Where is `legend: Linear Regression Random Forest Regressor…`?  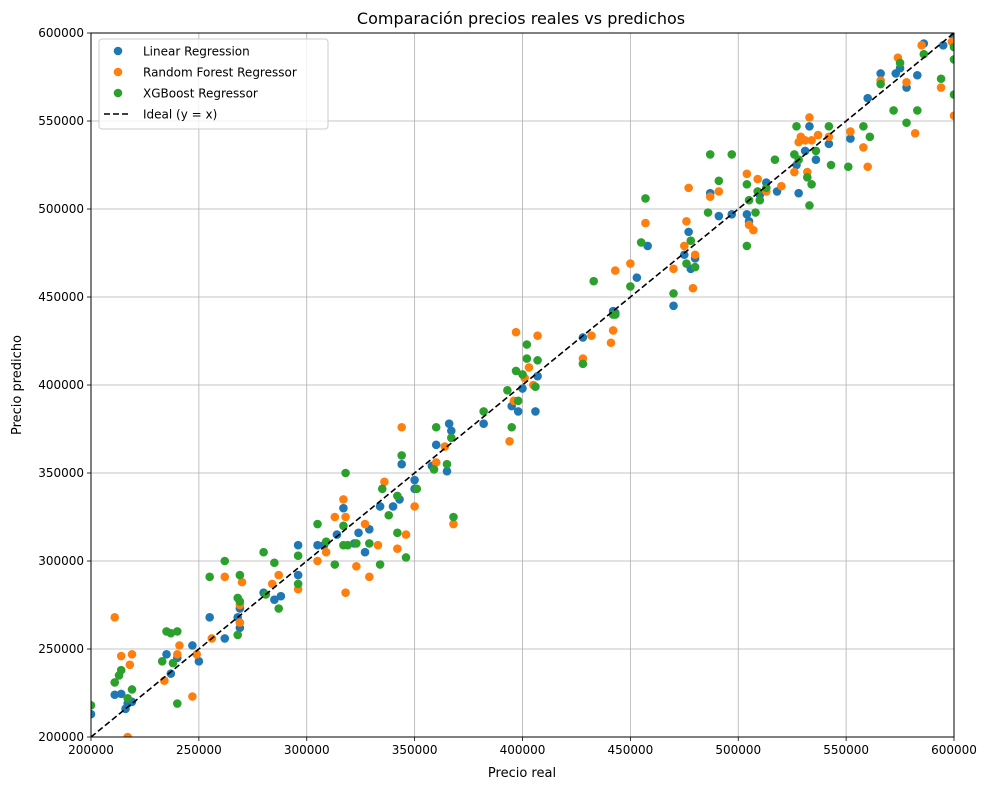 legend: Linear Regression Random Forest Regressor… is located at coordinates (213, 84).